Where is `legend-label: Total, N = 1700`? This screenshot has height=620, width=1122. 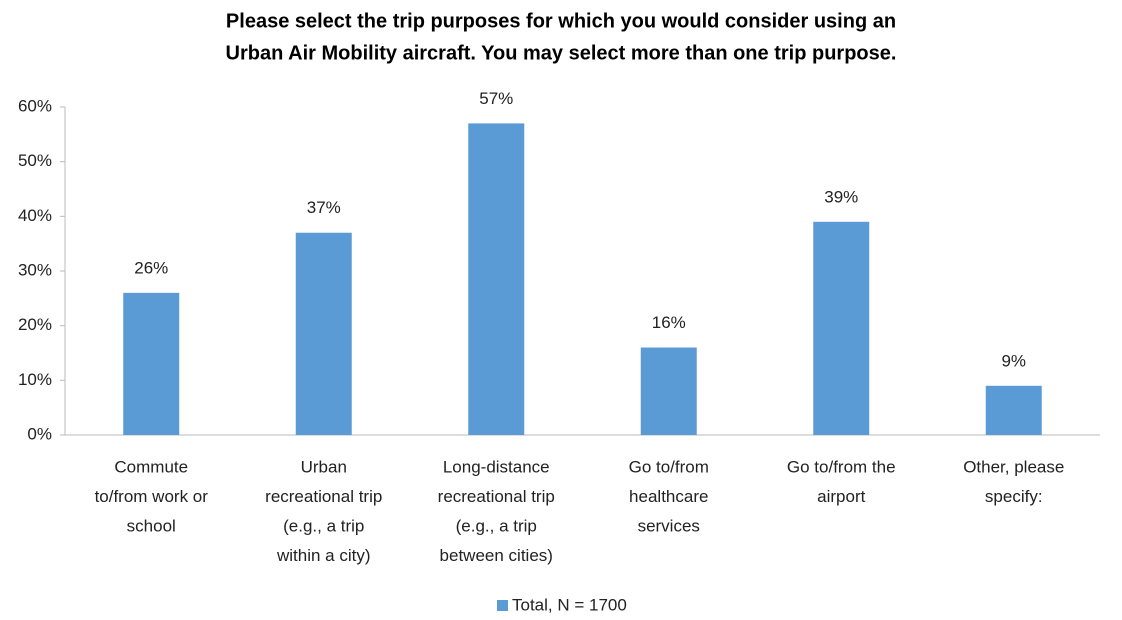
legend-label: Total, N = 1700 is located at coordinates (569, 604).